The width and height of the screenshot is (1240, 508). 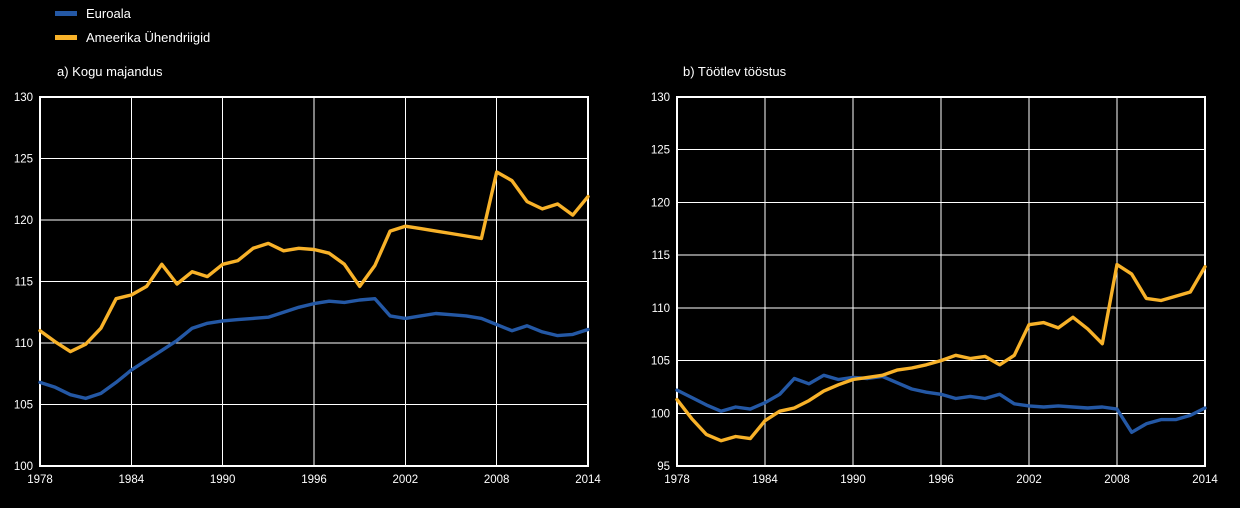 What do you see at coordinates (66, 13) in the screenshot?
I see `legend-swatch-euroala` at bounding box center [66, 13].